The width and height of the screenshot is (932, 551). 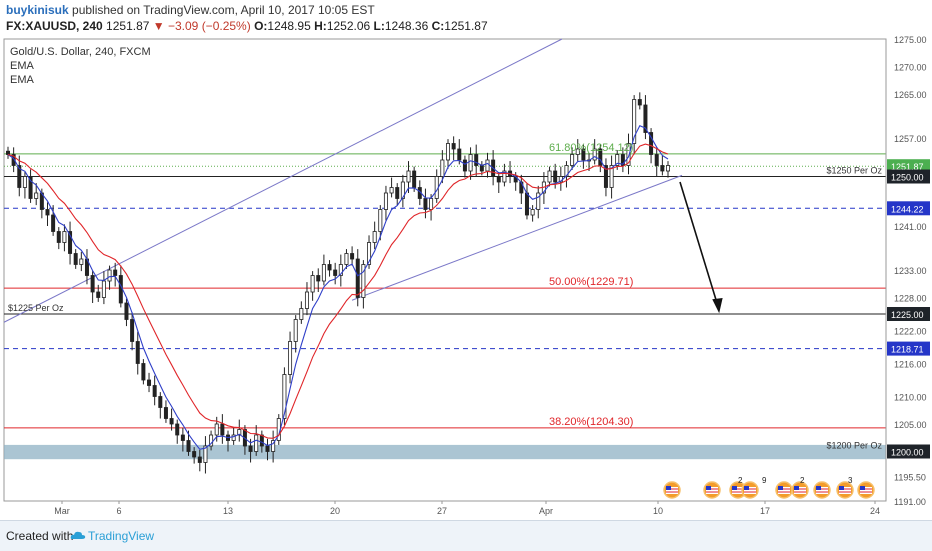 I want to click on legend-ema-2: EMA, so click(x=22, y=80).